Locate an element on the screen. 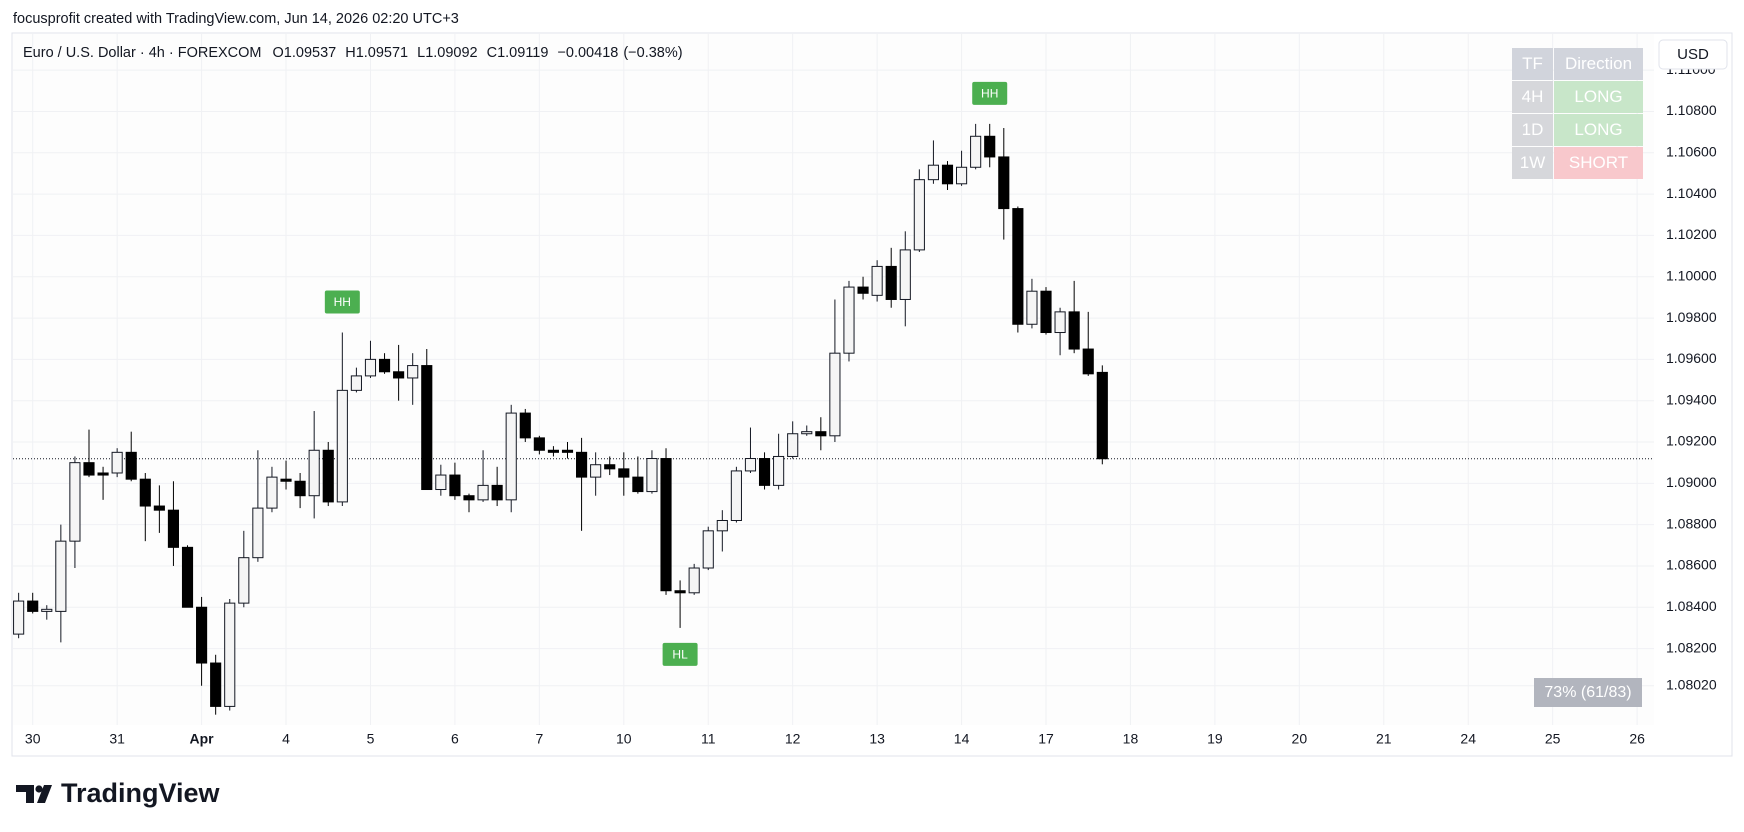 The width and height of the screenshot is (1744, 832). logo-v is located at coordinates (44, 794).